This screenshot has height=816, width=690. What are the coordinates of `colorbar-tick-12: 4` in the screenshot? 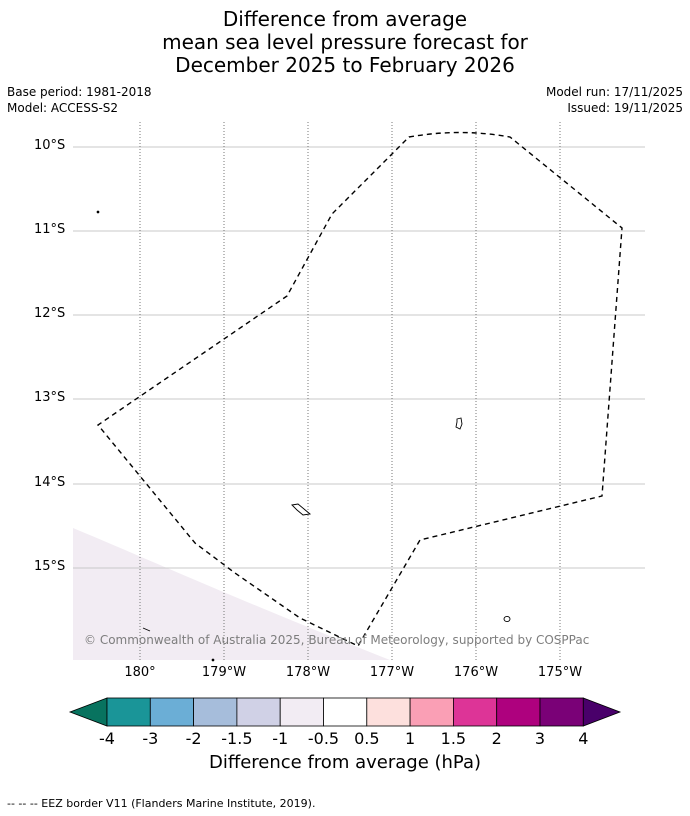 It's located at (583, 738).